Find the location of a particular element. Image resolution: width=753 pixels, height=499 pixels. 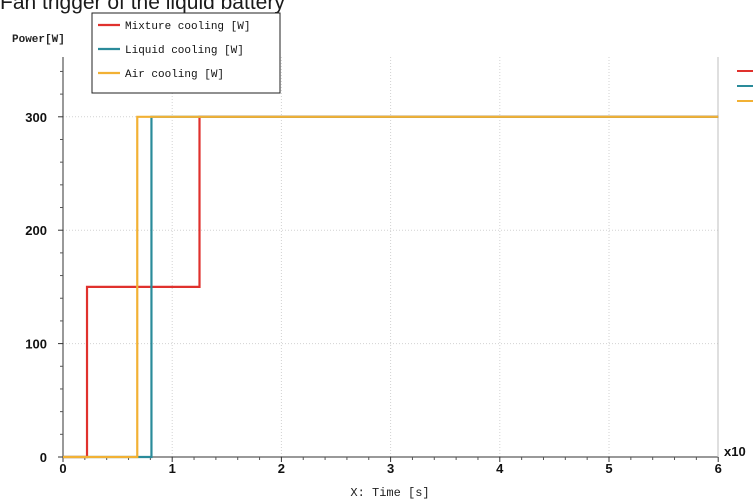

legend-box is located at coordinates (186, 53).